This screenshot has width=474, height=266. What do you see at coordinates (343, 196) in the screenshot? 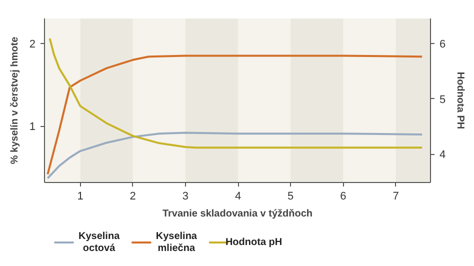
I see `x-tick-label: 6` at bounding box center [343, 196].